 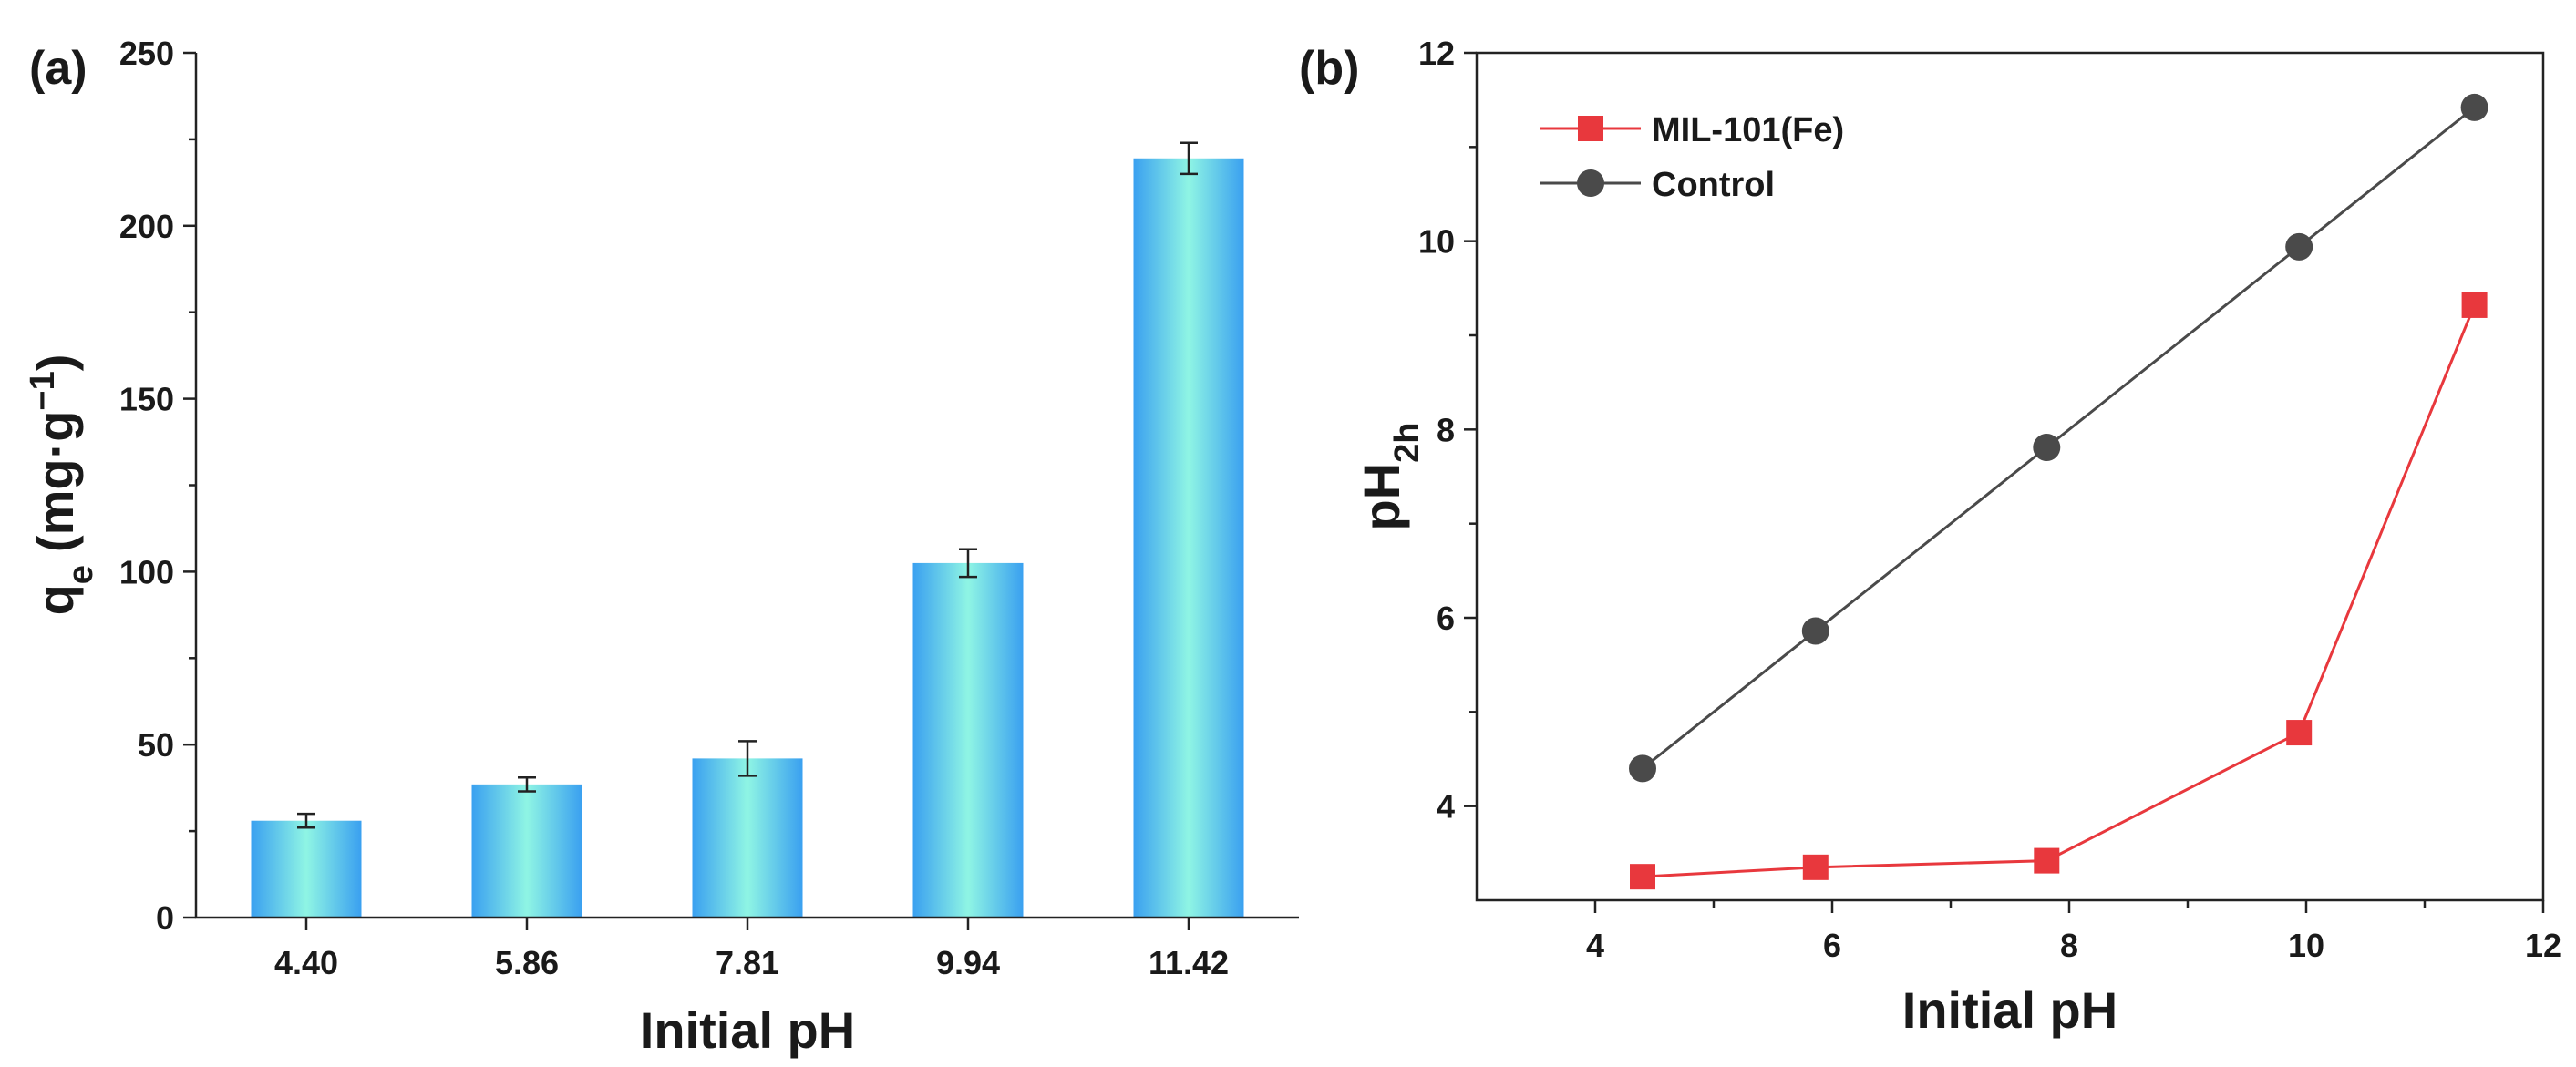 I want to click on b-x-tick-label: 8, so click(x=2069, y=945).